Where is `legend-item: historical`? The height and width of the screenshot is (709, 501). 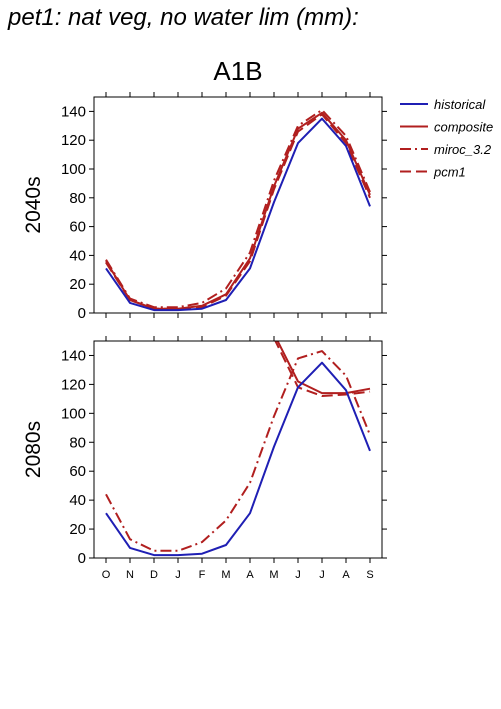
legend-item: historical is located at coordinates (443, 104).